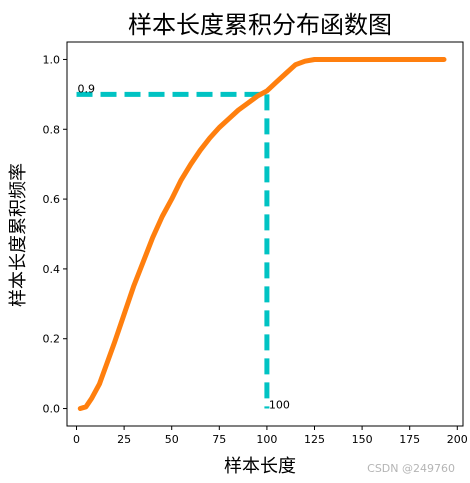  Describe the element at coordinates (52, 59) in the screenshot. I see `y-tick-label: 1.0` at that location.